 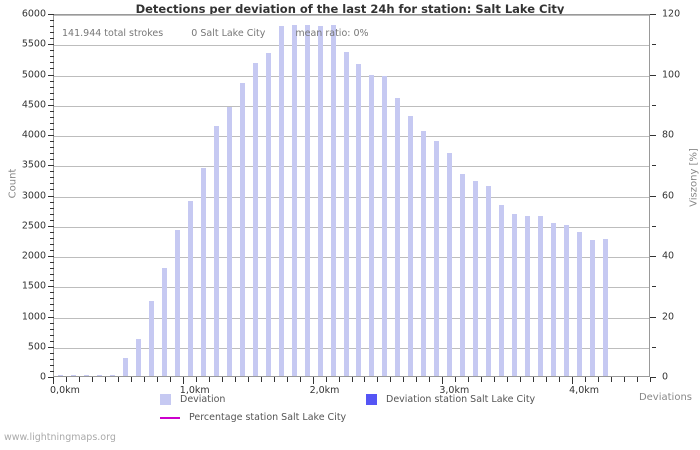 What do you see at coordinates (454, 390) in the screenshot?
I see `x-axis-tick-label: 3,0km` at bounding box center [454, 390].